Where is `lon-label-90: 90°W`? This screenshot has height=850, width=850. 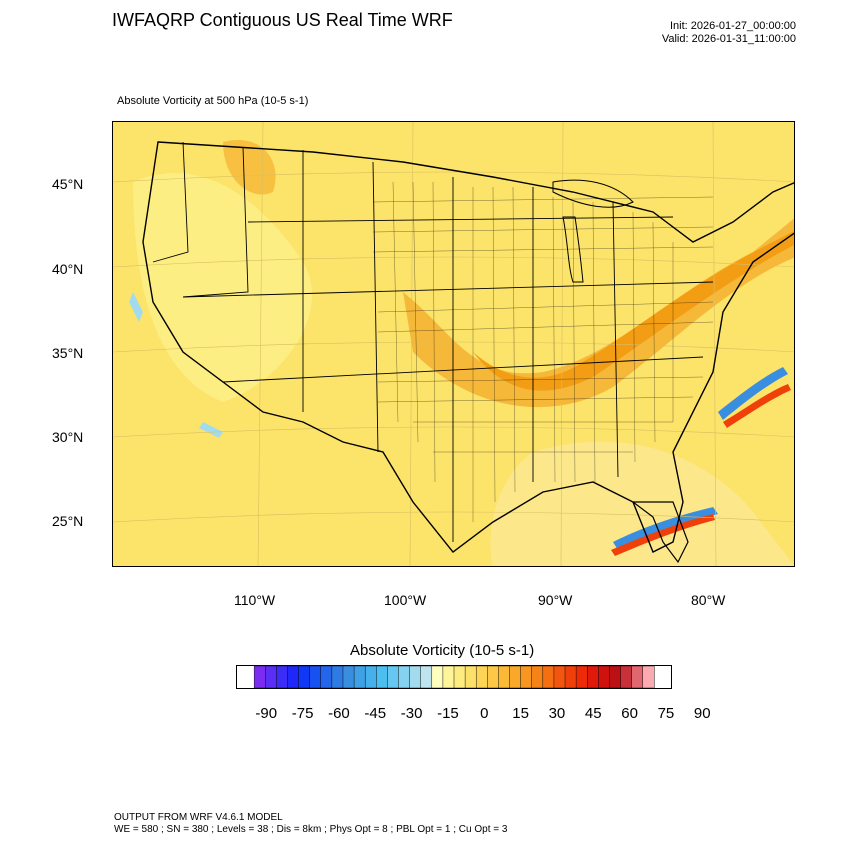 lon-label-90: 90°W is located at coordinates (555, 600).